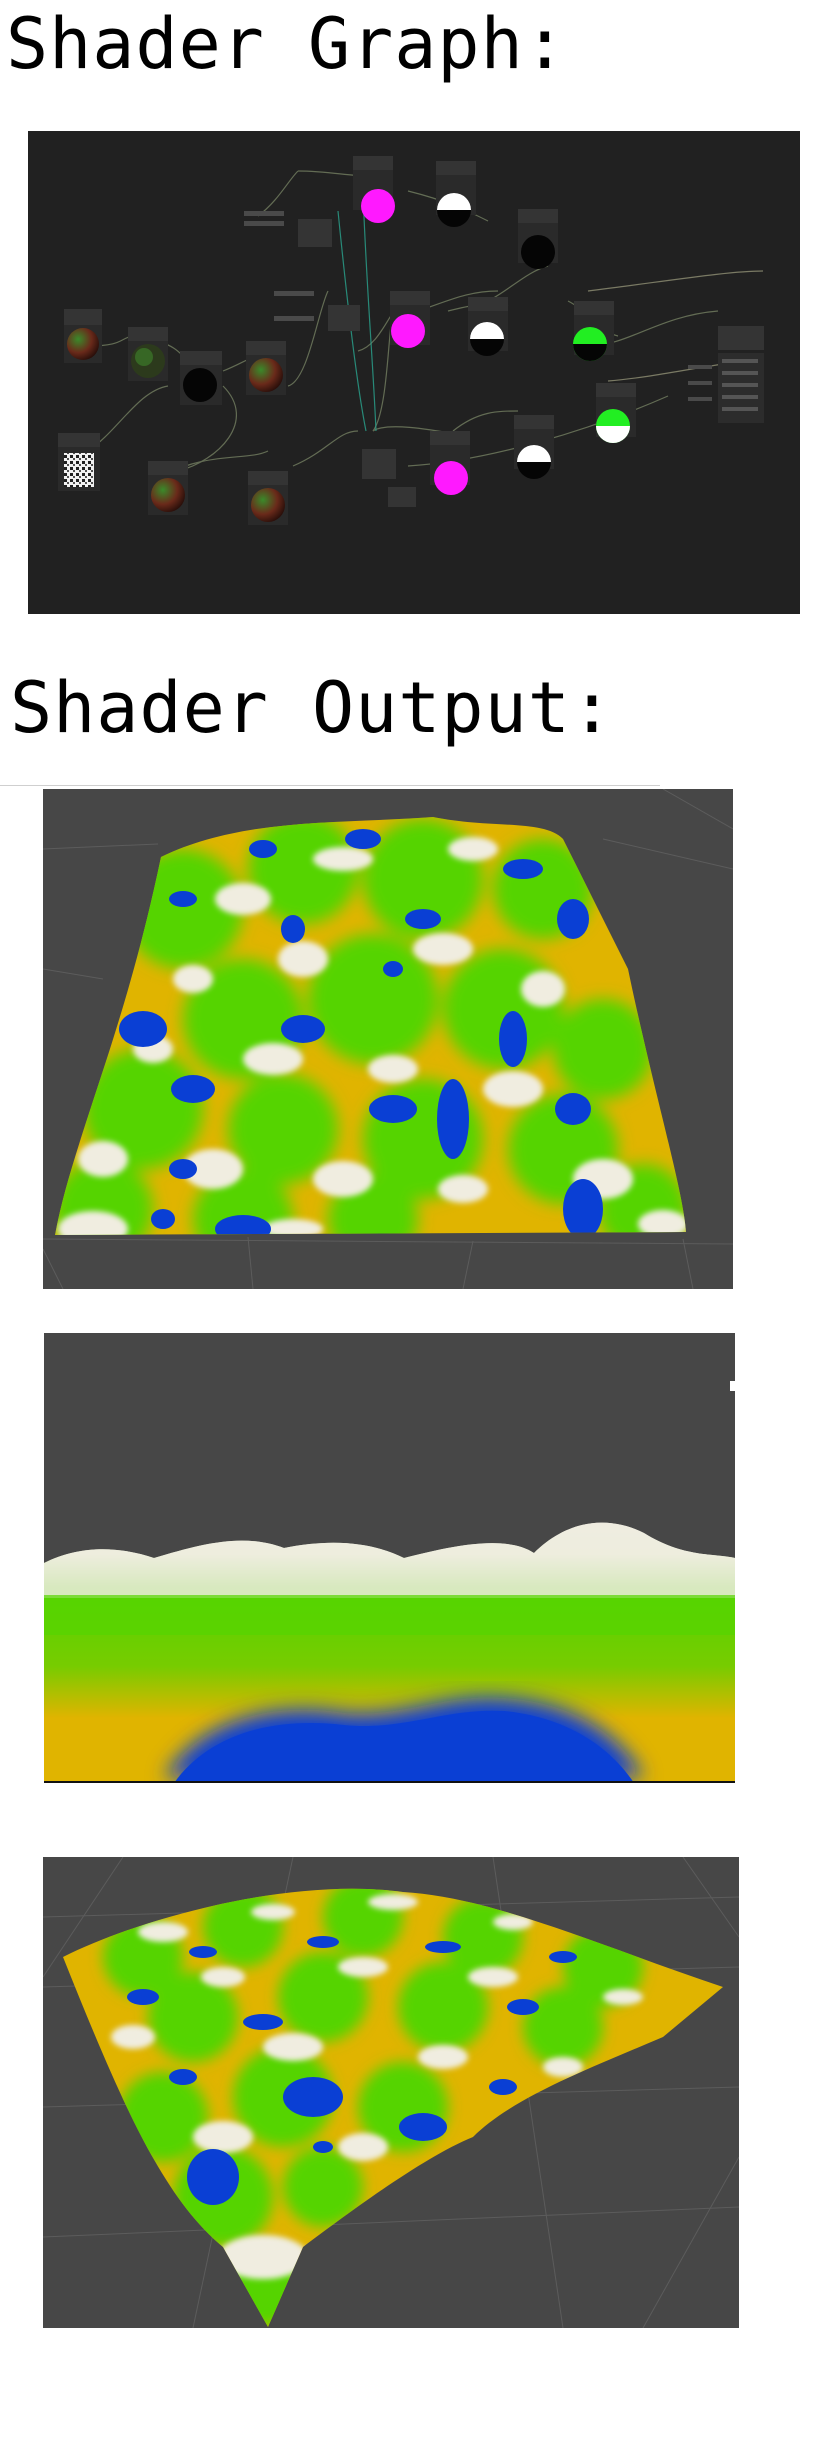 This screenshot has width=832, height=2448. I want to click on shader-nodes, so click(411, 340).